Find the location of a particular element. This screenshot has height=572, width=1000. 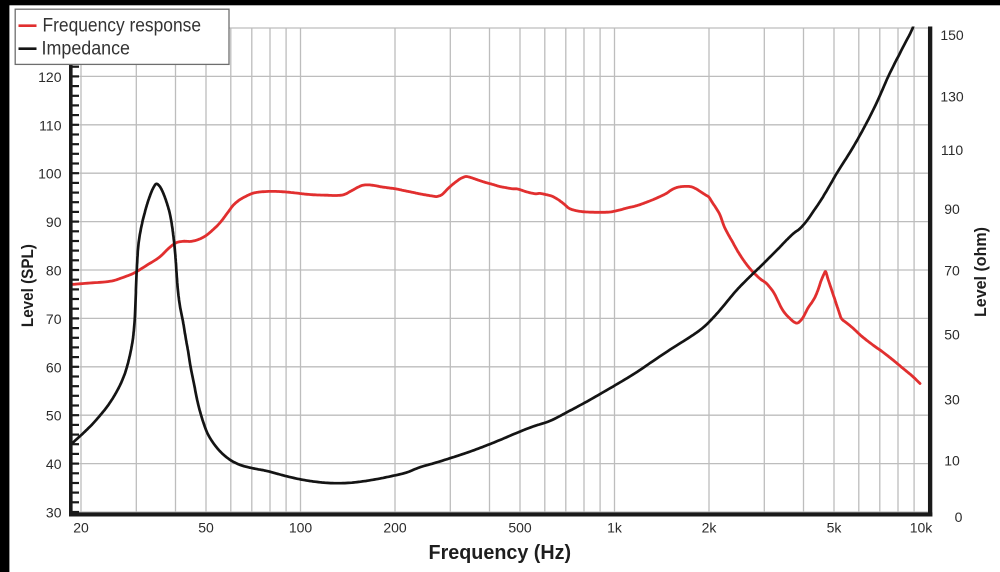

svg-text: 20 is located at coordinates (81, 528).